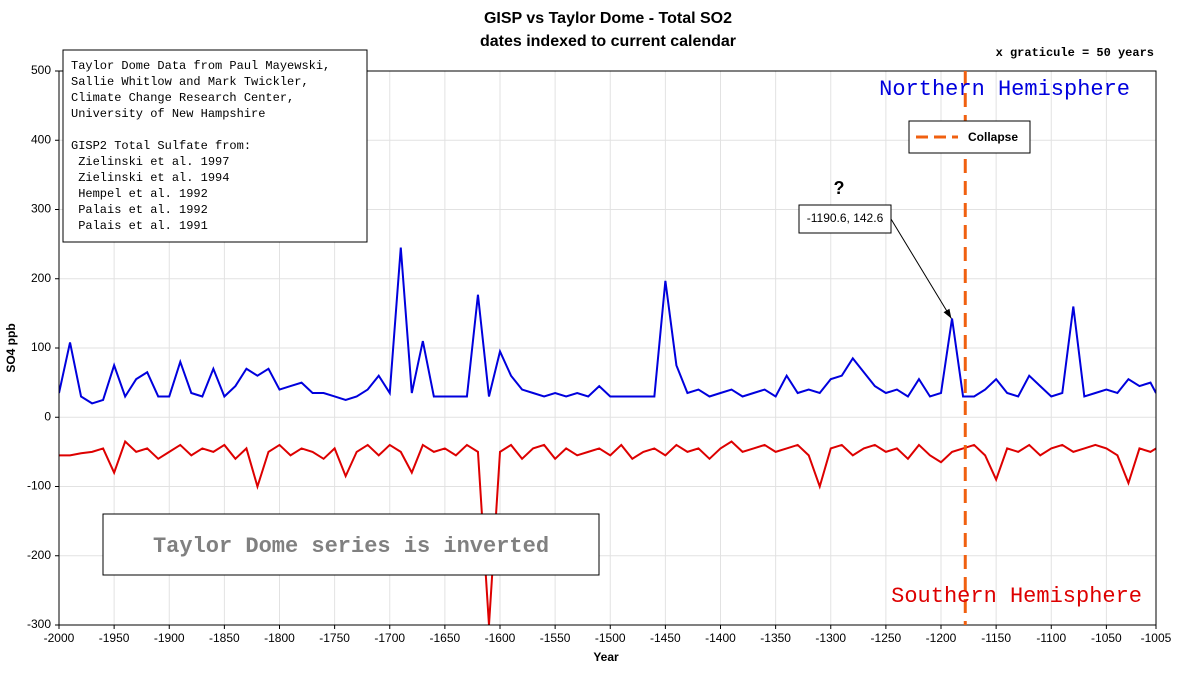  Describe the element at coordinates (279, 638) in the screenshot. I see `x-tick-label: -1800` at that location.